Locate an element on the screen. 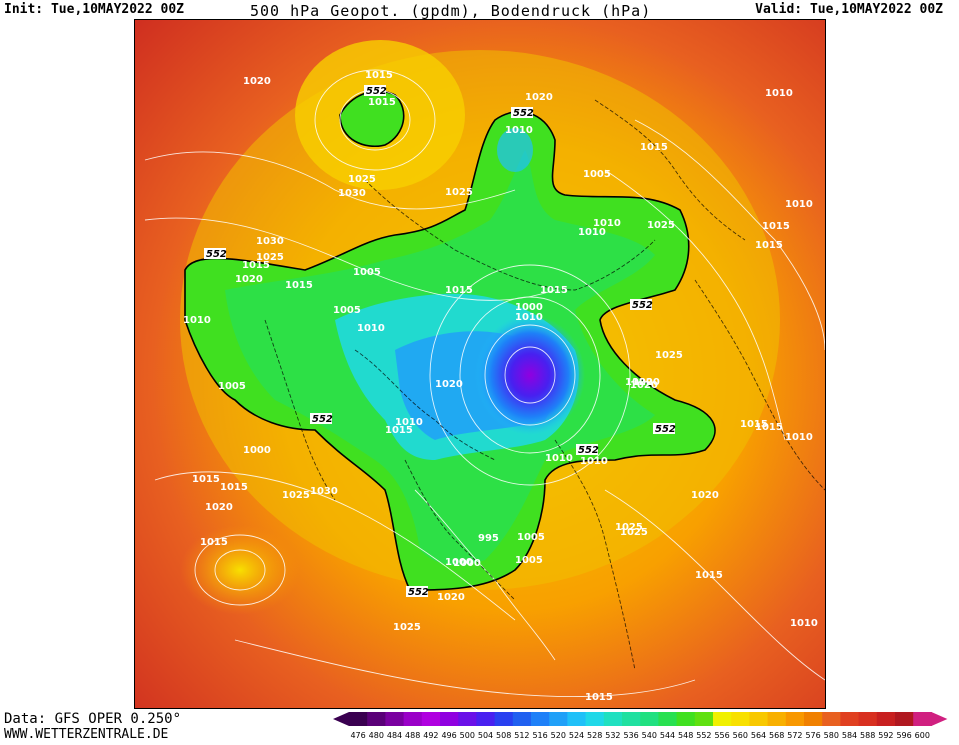  scale-tick-label: 576 is located at coordinates (812, 735).